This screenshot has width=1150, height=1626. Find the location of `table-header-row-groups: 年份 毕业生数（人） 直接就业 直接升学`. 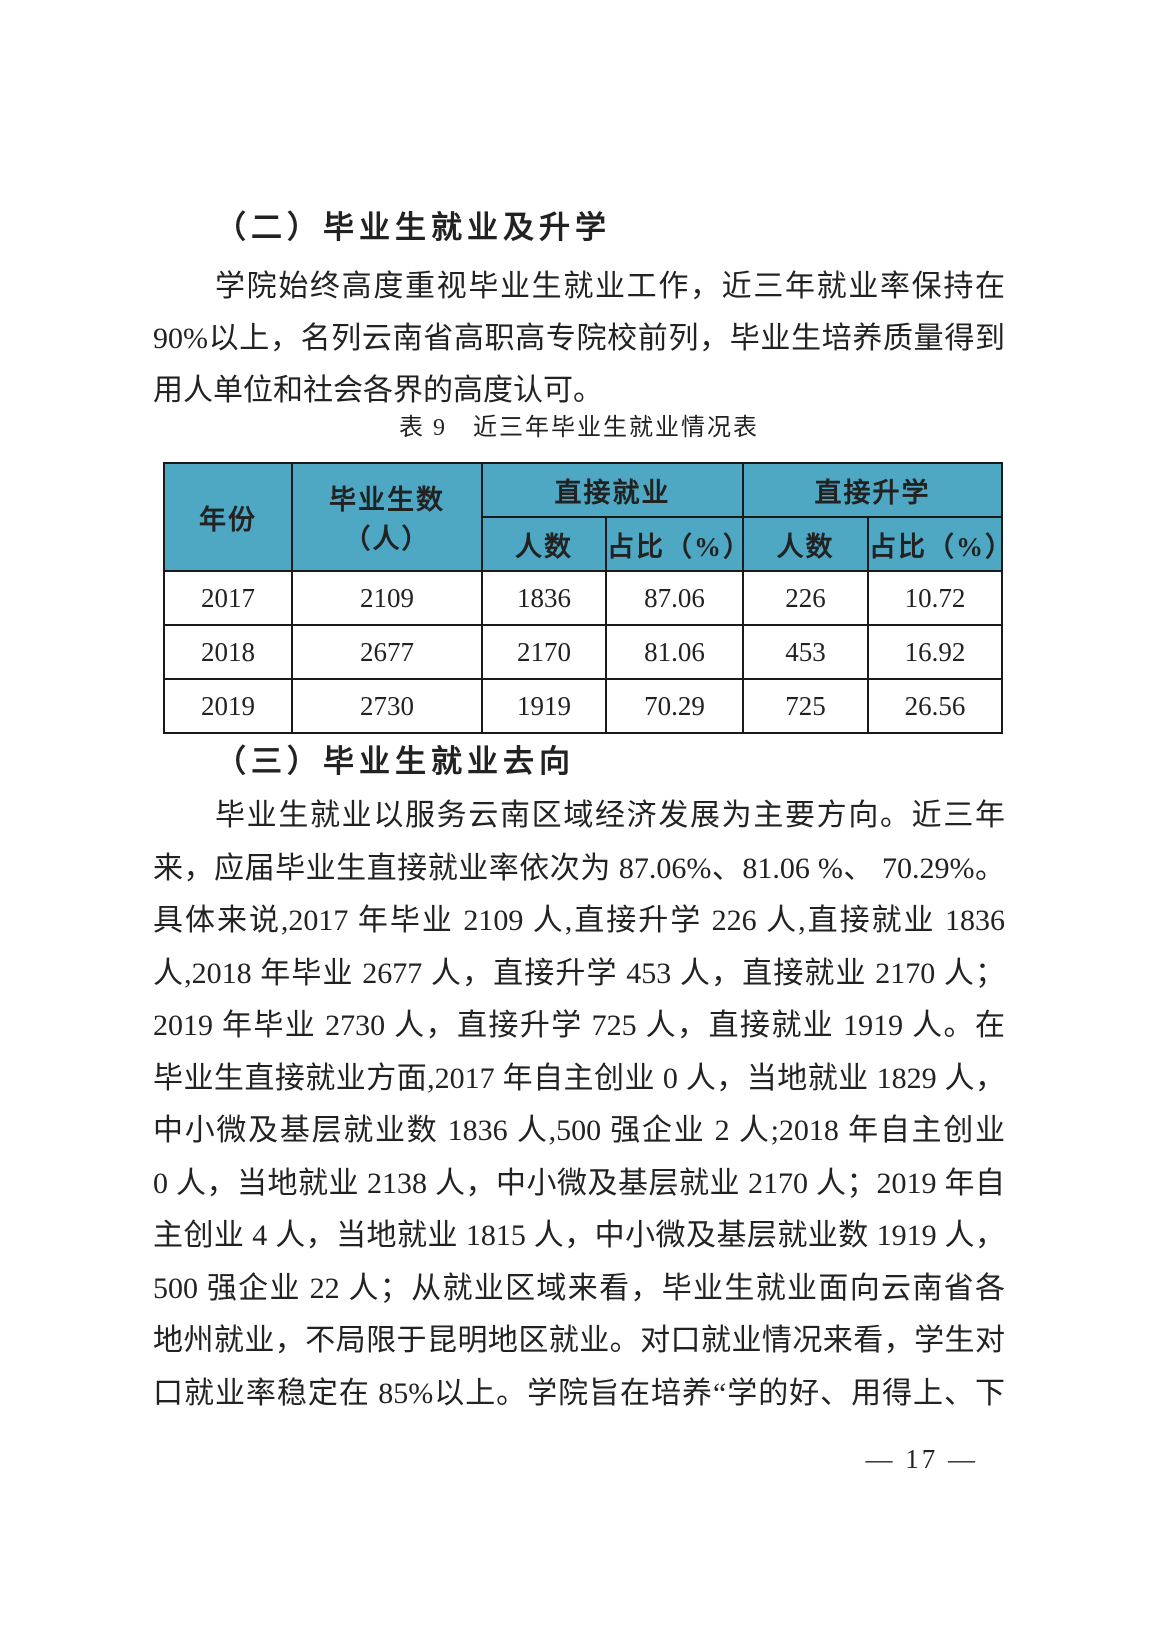

table-header-row-groups: 年份 毕业生数（人） 直接就业 直接升学 is located at coordinates (583, 517).